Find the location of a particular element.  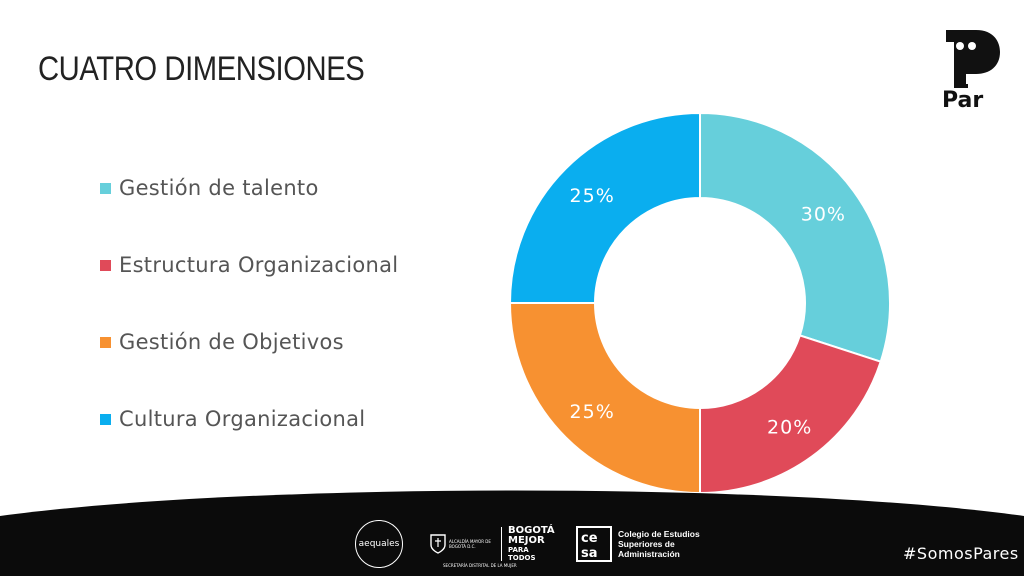

alcaldia-text: ALCALDÍA MAYOR DE BOGOTÁ D.C. is located at coordinates (470, 544).